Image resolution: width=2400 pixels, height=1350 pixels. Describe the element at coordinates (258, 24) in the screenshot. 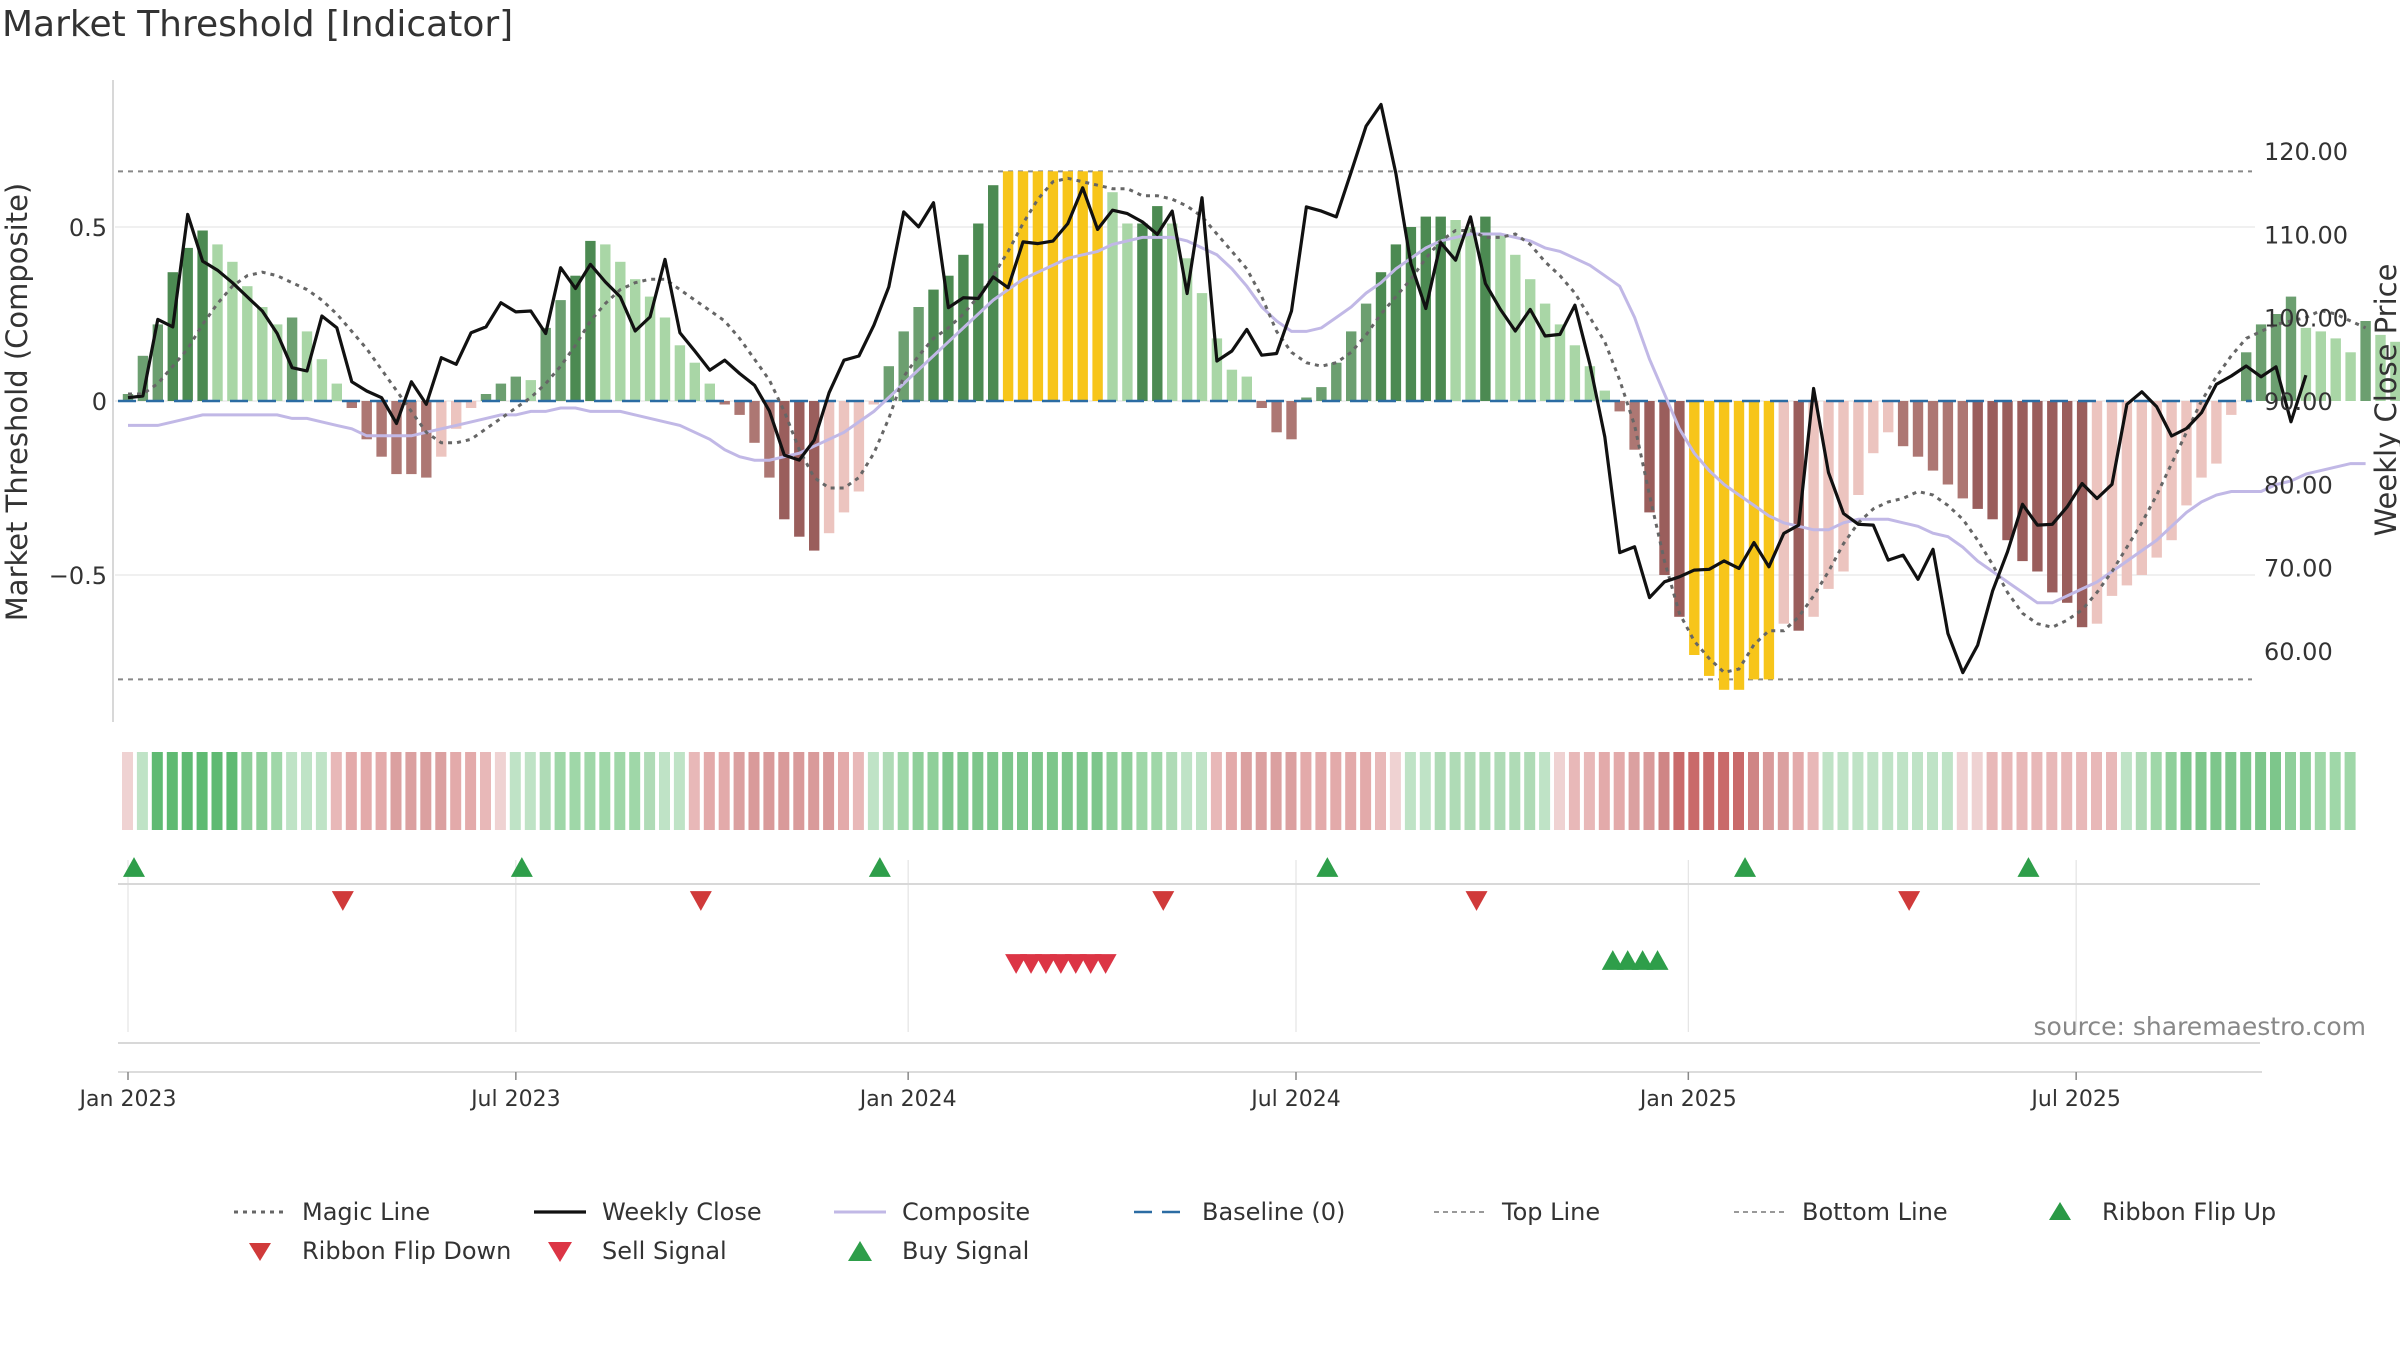

I see `chart-title: Market Threshold [Indicator]` at that location.